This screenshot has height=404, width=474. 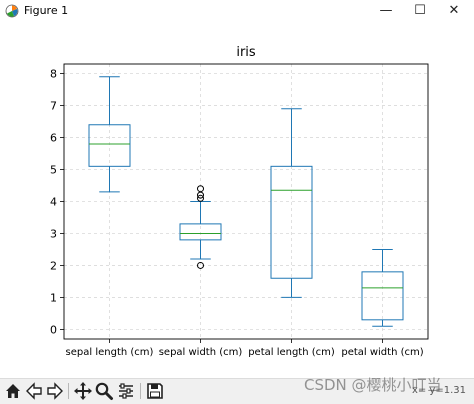 What do you see at coordinates (454, 10) in the screenshot?
I see `close-button: ✕` at bounding box center [454, 10].